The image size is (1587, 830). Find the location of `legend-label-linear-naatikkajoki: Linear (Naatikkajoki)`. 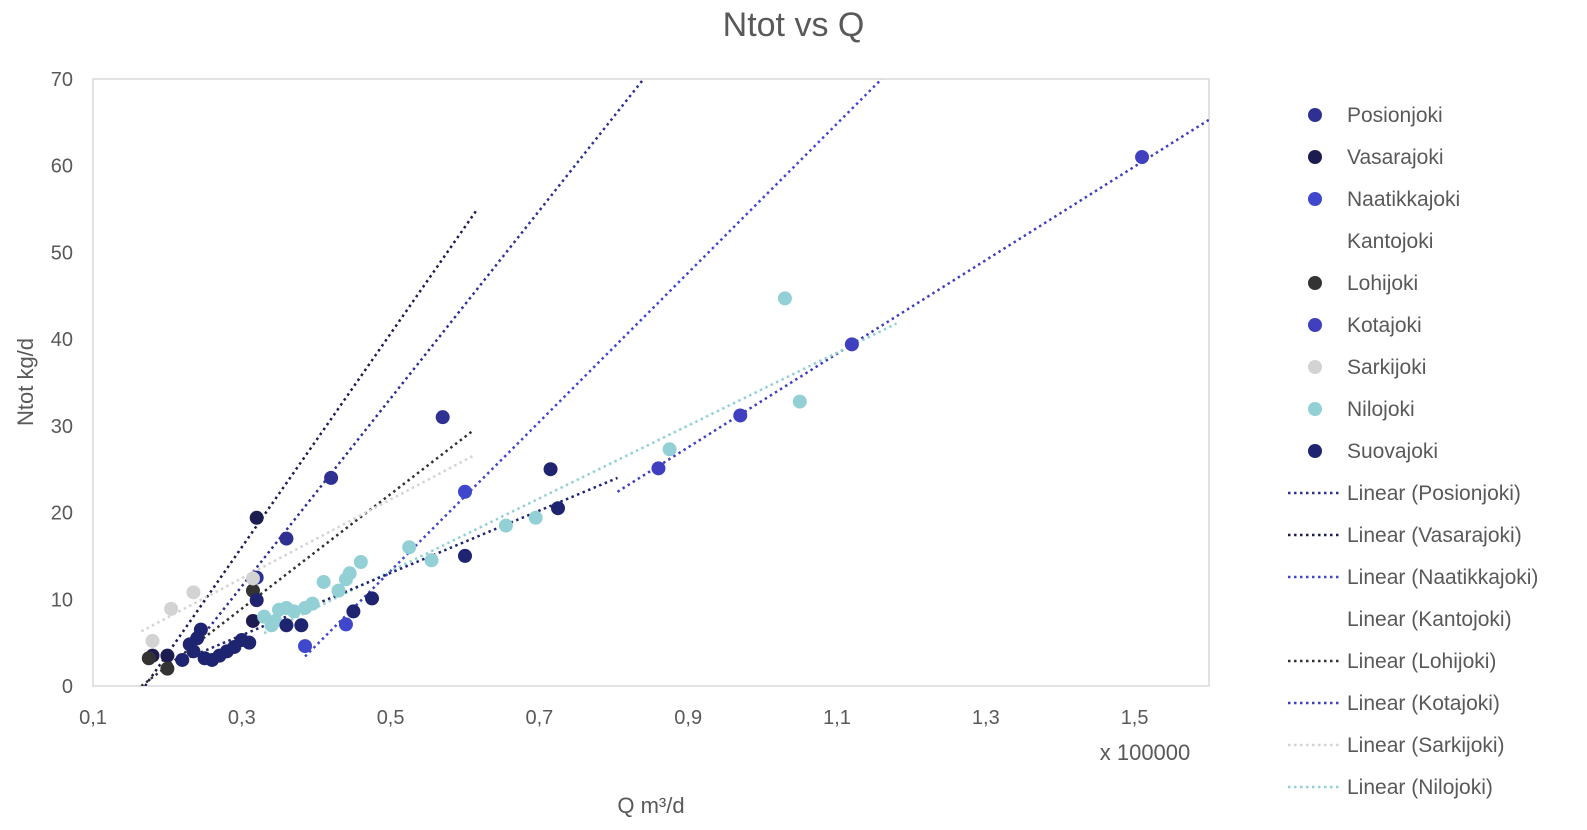

legend-label-linear-naatikkajoki: Linear (Naatikkajoki) is located at coordinates (1442, 577).